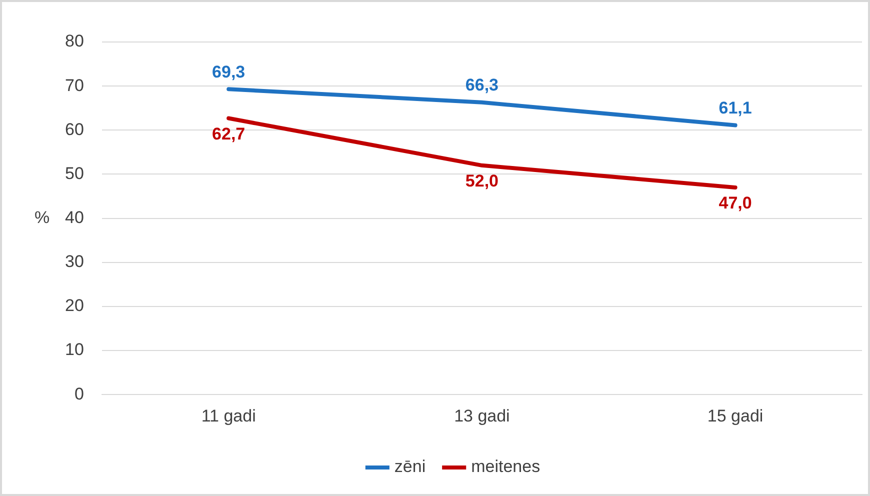 The image size is (870, 496). What do you see at coordinates (74, 85) in the screenshot?
I see `y-tick-label: 70` at bounding box center [74, 85].